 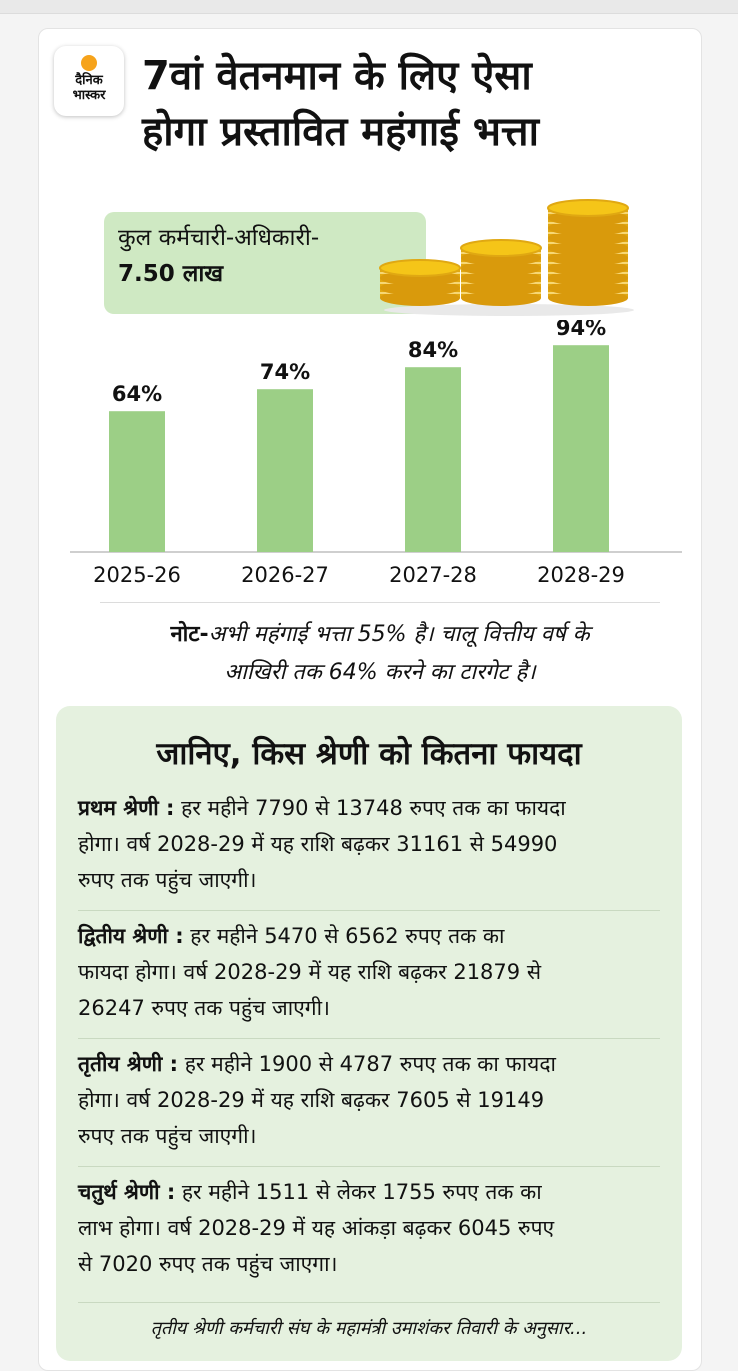 What do you see at coordinates (370, 808) in the screenshot?
I see `category-text: हर महीने 7790 से 13748 रुपए तक का फायदा` at bounding box center [370, 808].